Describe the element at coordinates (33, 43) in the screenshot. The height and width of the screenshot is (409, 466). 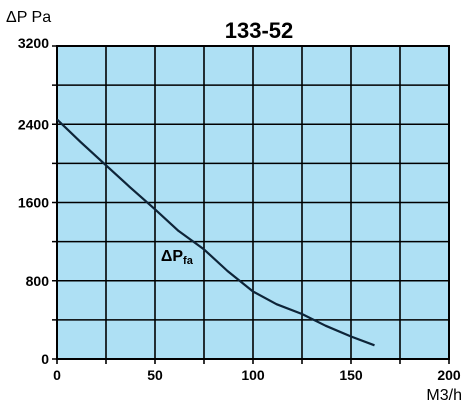
I see `y-tick-label: 3200` at that location.